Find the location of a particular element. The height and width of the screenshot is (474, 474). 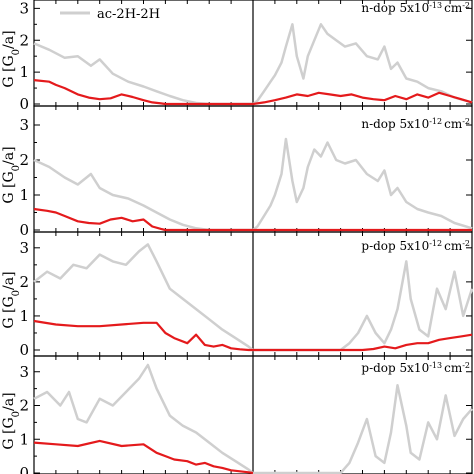

doping-annotation: p-dop 5x10-12 cm-2 is located at coordinates (415, 246).